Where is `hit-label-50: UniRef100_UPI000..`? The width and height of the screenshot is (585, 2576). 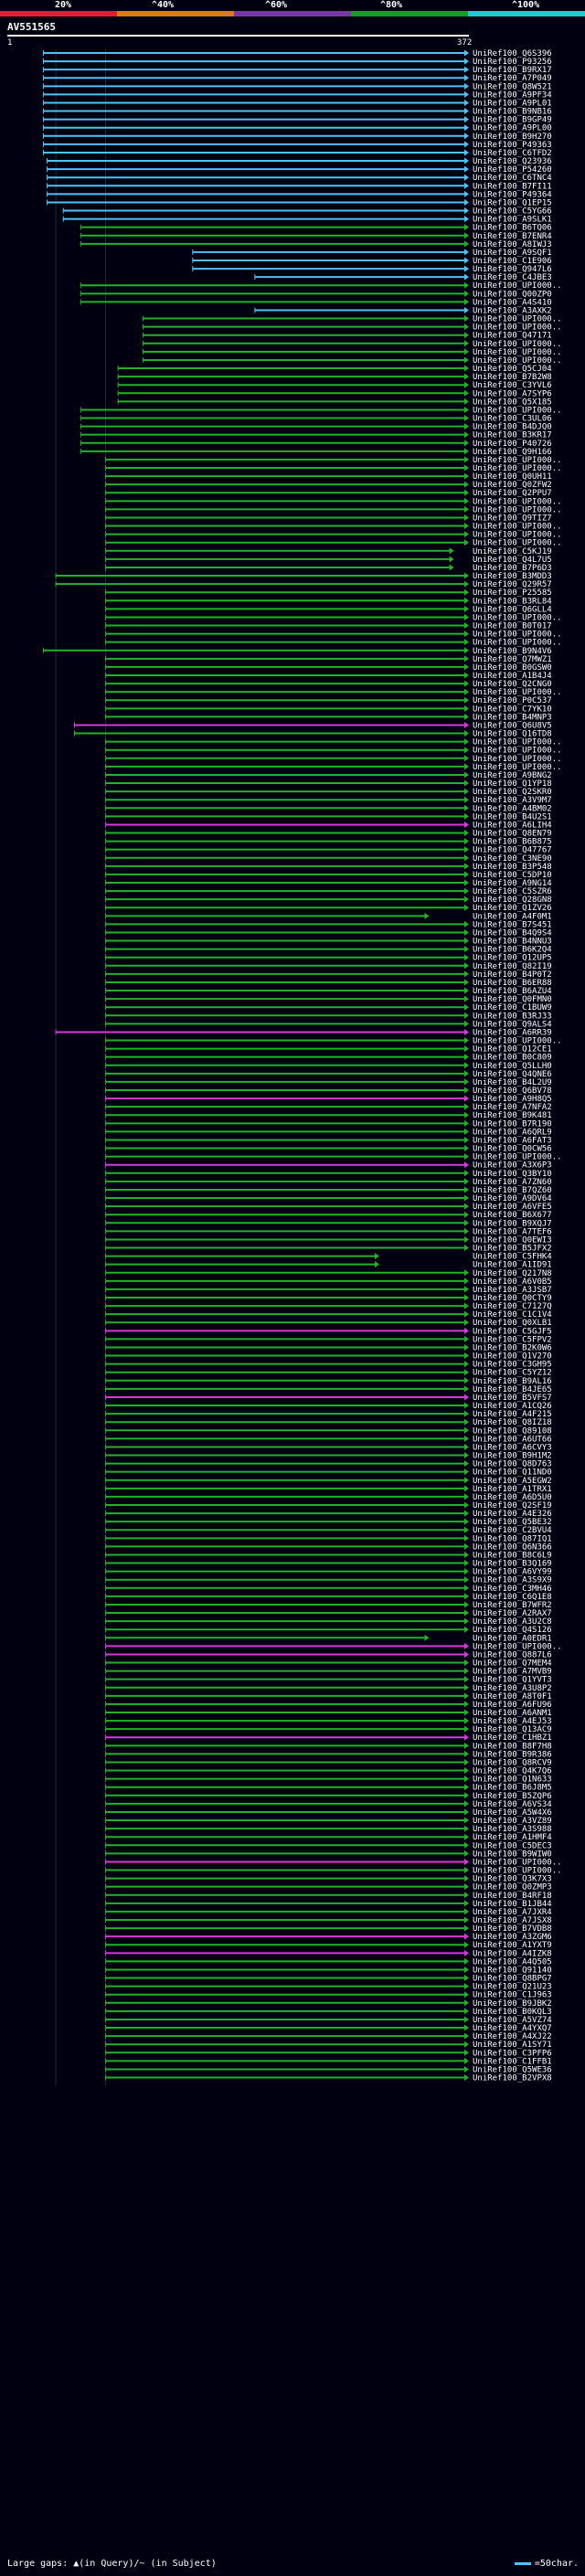 hit-label-50: UniRef100_UPI000.. is located at coordinates (517, 460).